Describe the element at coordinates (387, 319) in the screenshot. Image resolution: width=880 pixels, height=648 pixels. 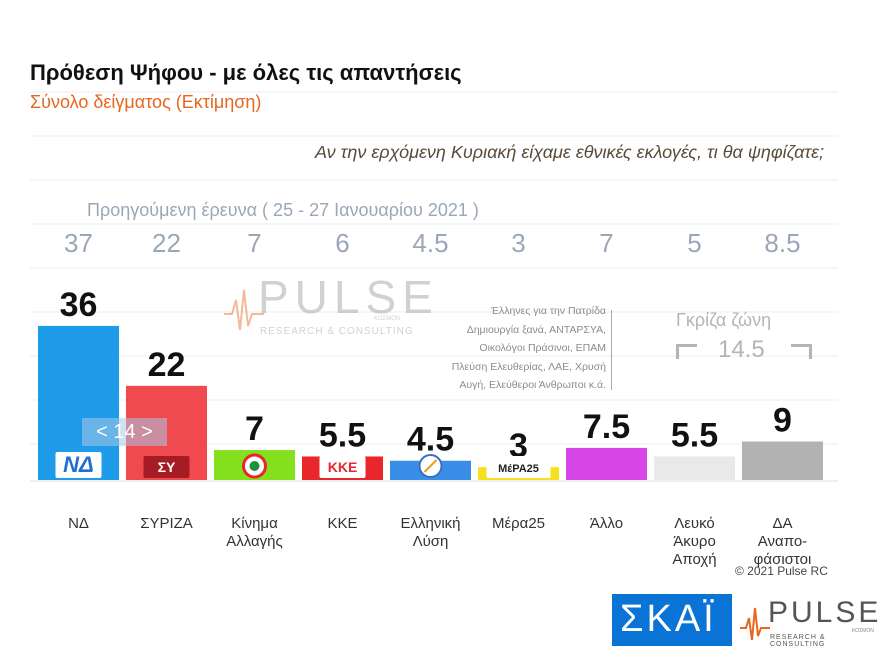
I see `watermark-sub: ΚΟΣΜΟΝ` at that location.